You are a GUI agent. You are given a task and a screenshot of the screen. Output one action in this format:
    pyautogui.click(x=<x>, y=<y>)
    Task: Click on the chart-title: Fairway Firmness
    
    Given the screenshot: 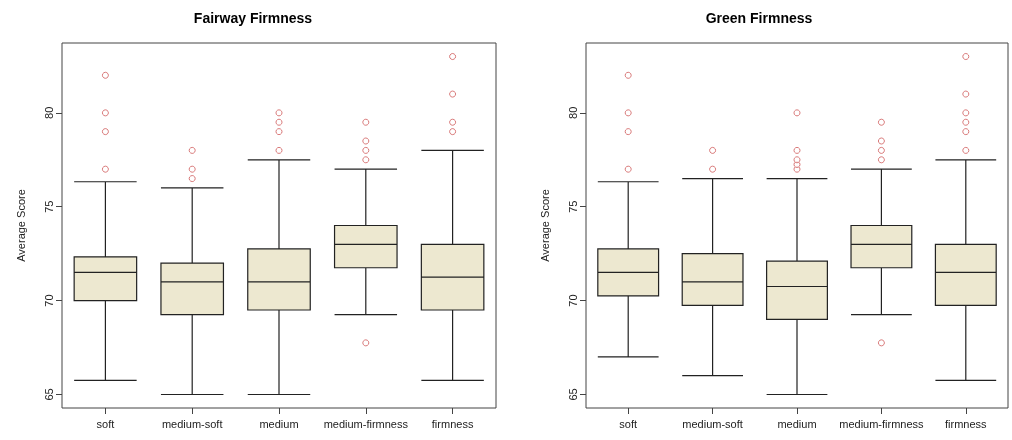 What is the action you would take?
    pyautogui.click(x=253, y=18)
    